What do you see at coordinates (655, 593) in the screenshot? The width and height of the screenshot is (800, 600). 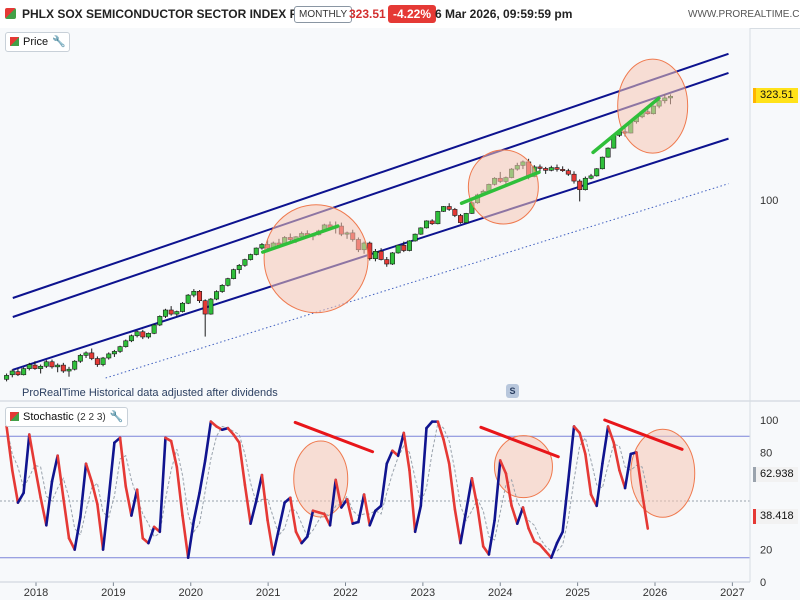 I see `x-axis-label: 2026` at bounding box center [655, 593].